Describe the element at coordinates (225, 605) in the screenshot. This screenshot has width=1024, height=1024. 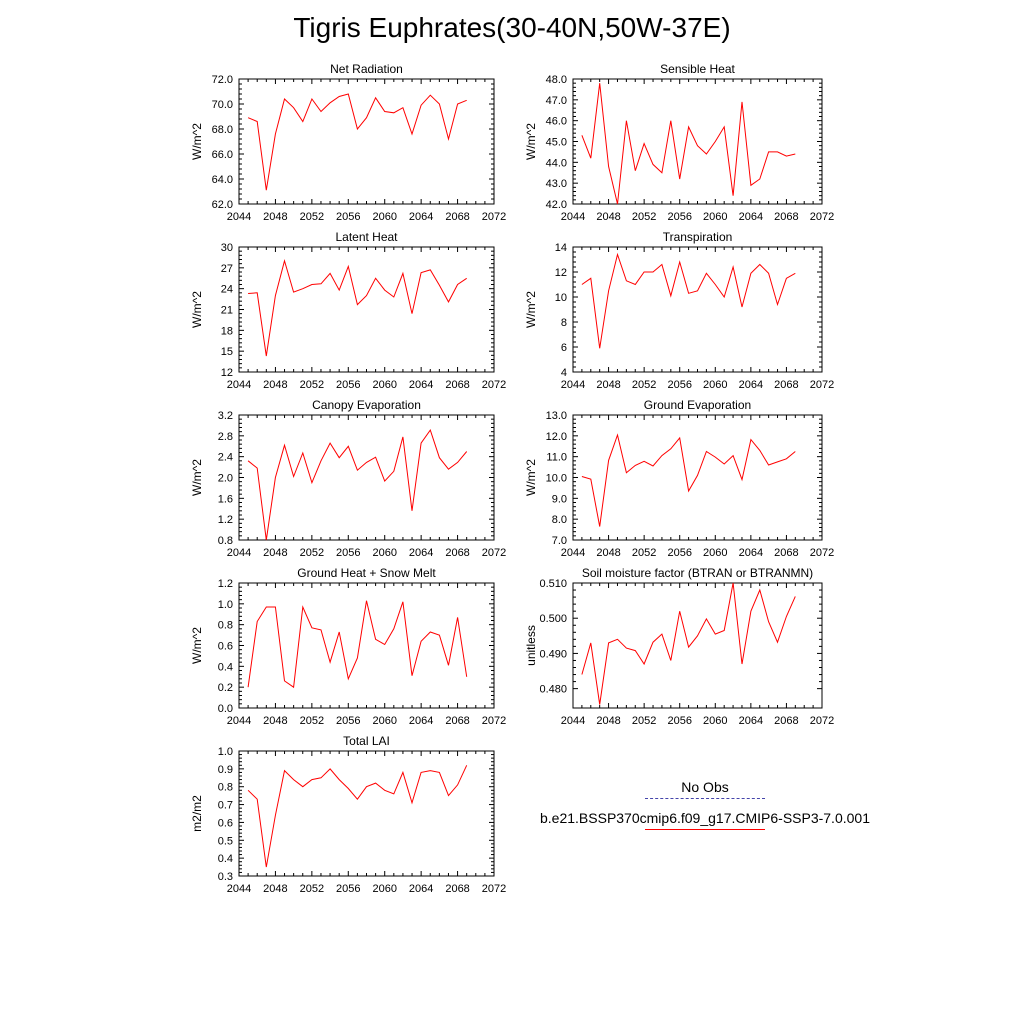
I see `y-tick-label: 1.0` at that location.